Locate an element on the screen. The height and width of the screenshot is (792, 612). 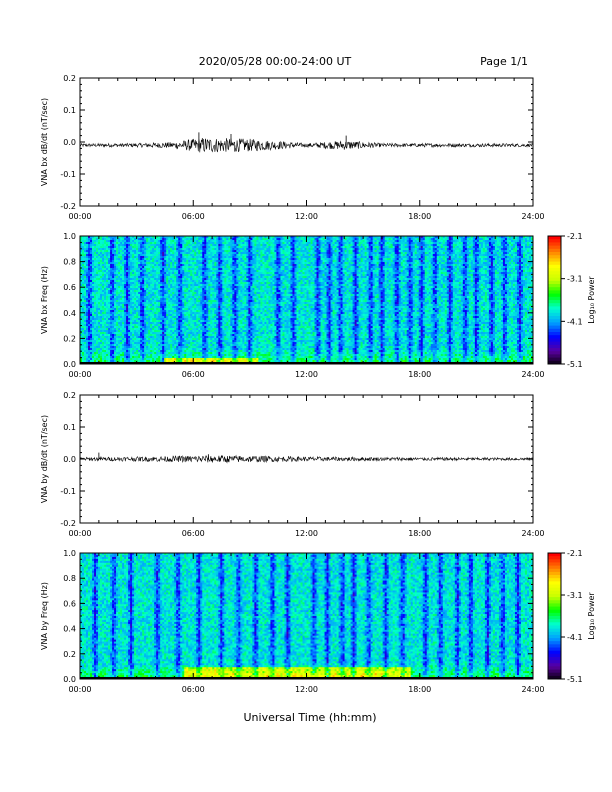
bx_spectrogram-ytick-label: 0.0 is located at coordinates (69, 364).